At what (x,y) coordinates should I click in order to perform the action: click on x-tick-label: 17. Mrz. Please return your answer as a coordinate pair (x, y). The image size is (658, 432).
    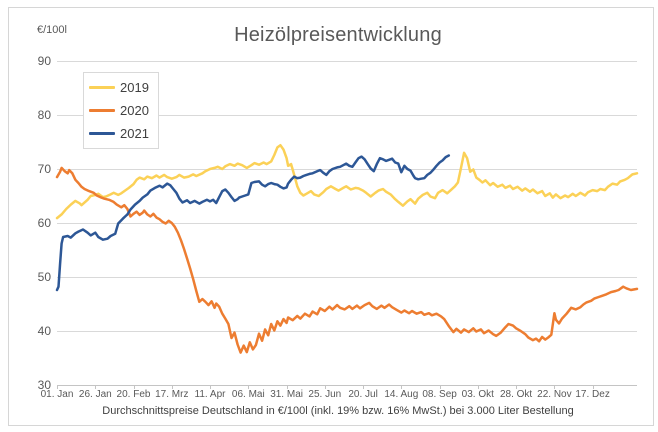
    Looking at the image, I should click on (172, 394).